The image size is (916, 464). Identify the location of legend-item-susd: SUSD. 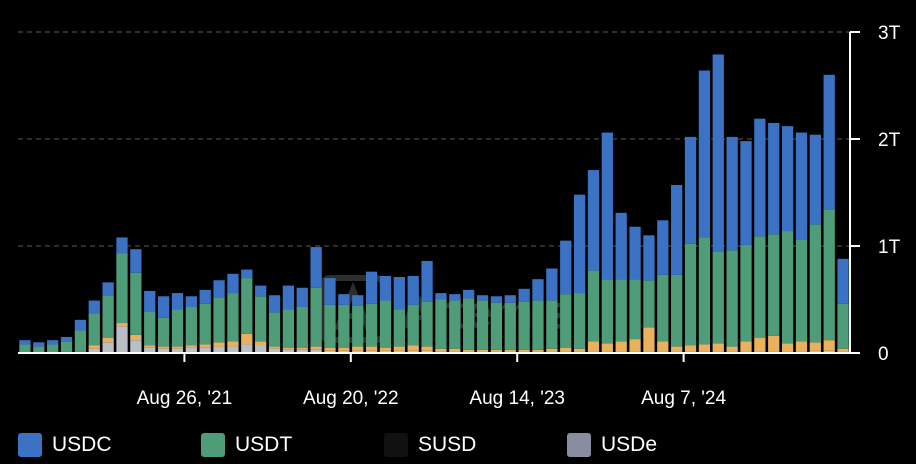
(475, 445).